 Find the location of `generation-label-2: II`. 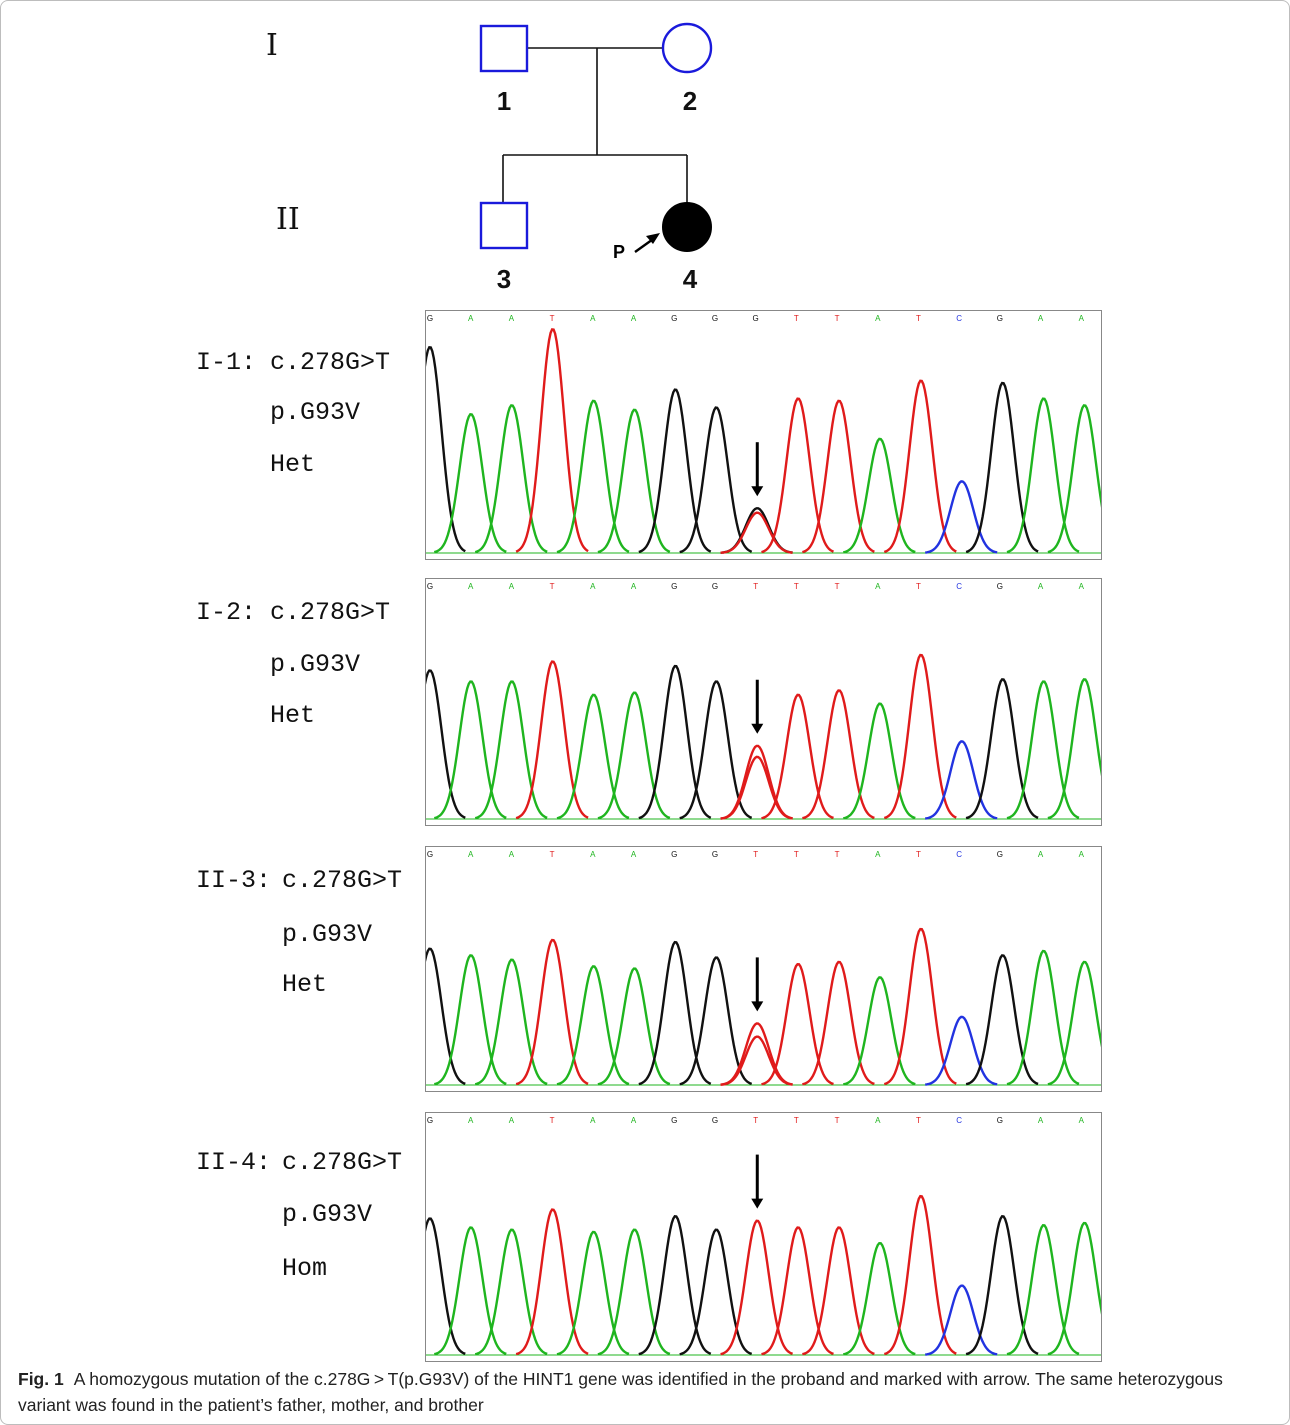

generation-label-2: II is located at coordinates (288, 219).